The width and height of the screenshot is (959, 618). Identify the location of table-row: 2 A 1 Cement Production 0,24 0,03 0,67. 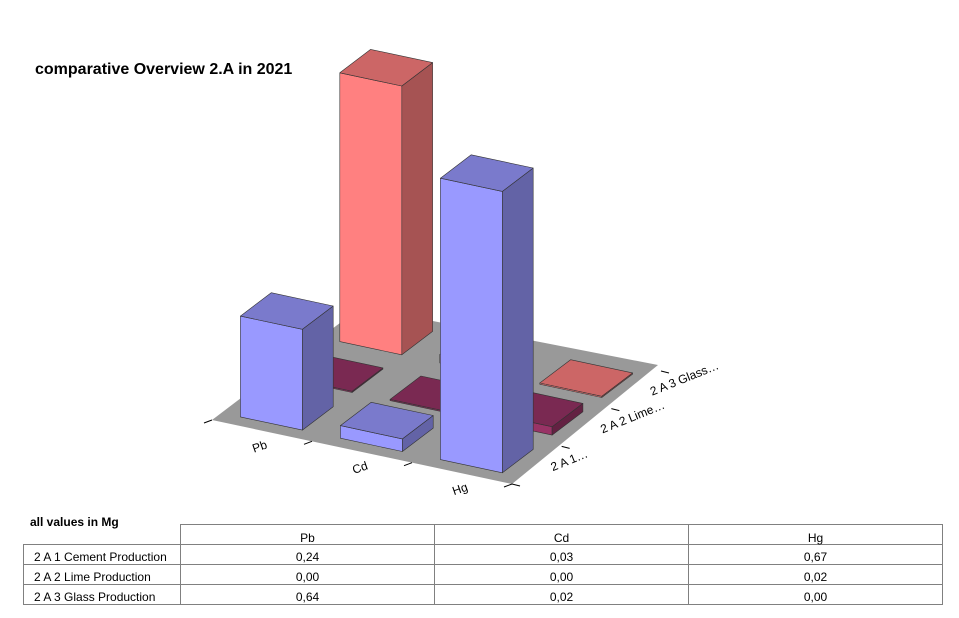
(483, 554).